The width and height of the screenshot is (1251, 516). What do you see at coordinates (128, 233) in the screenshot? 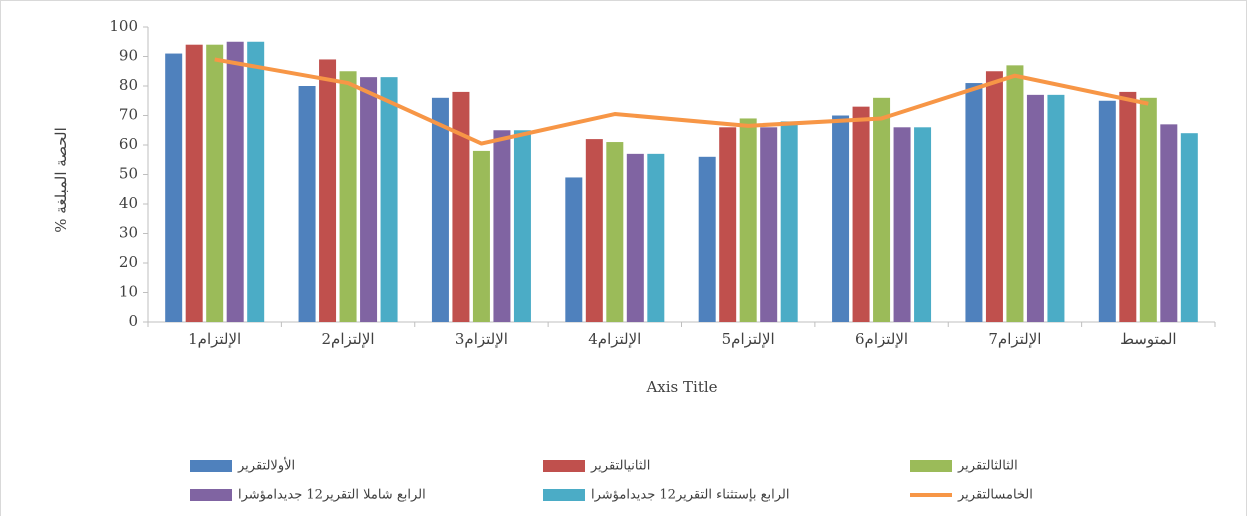
I see `y-tick-label: 30` at bounding box center [128, 233].